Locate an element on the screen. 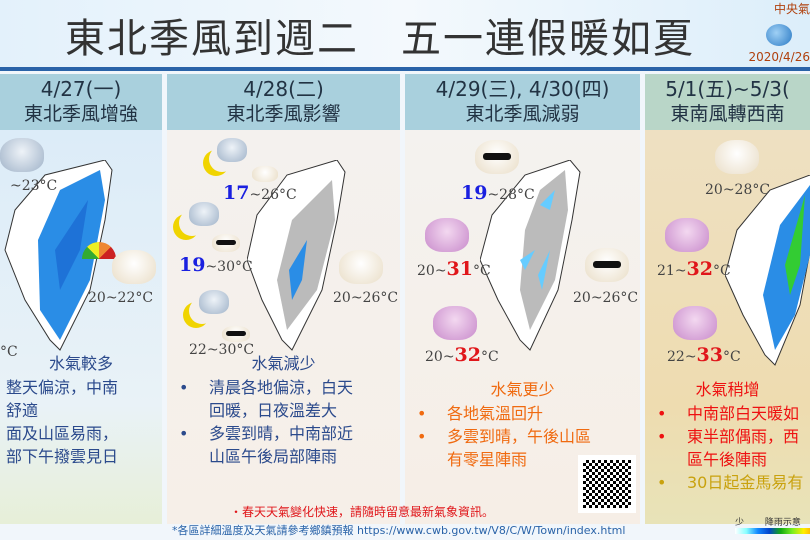 The width and height of the screenshot is (810, 540). column-subtitle: 東北季風減弱 is located at coordinates (522, 114).